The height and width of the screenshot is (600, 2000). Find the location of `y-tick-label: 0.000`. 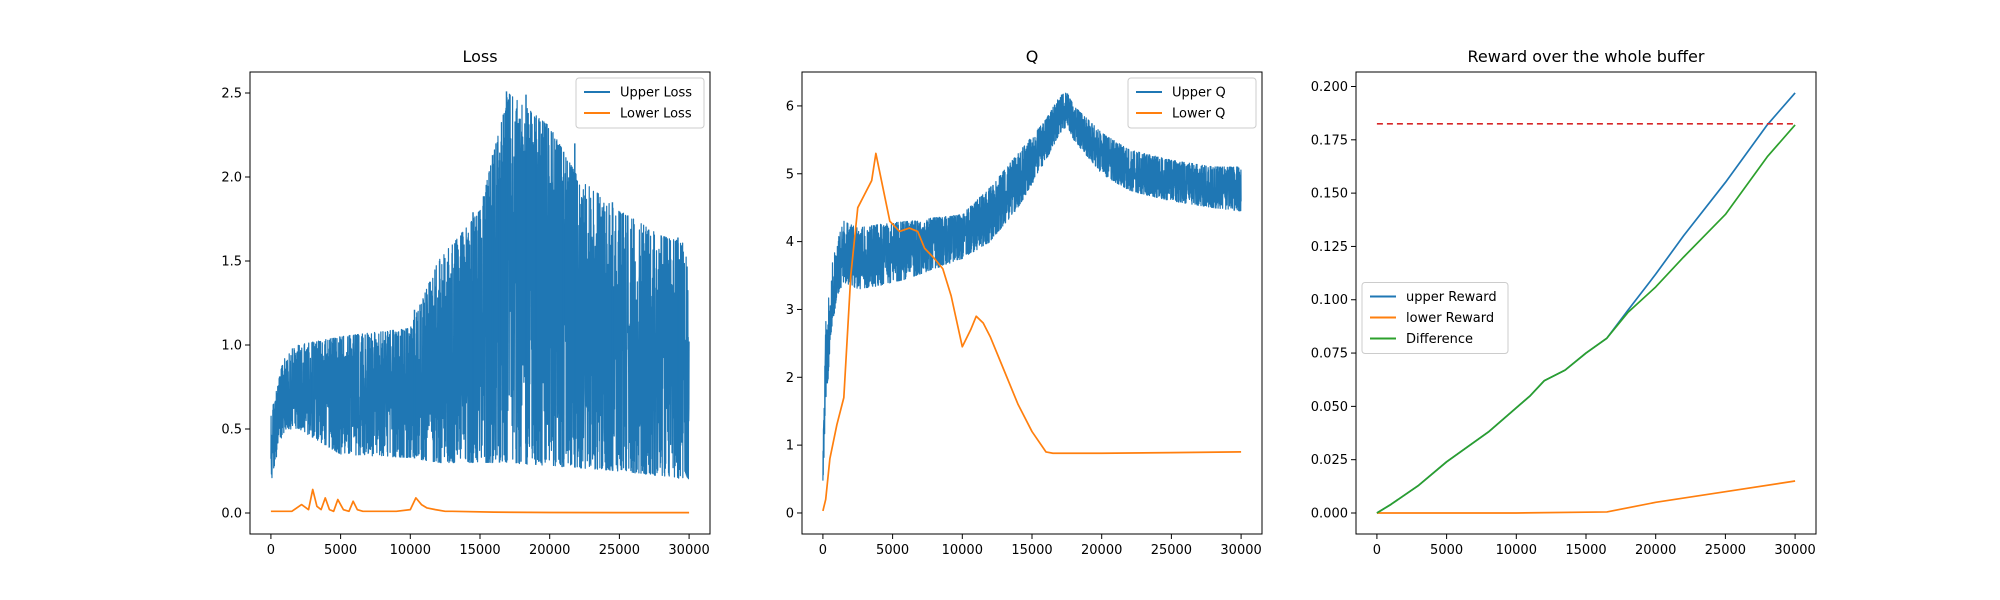

y-tick-label: 0.000 is located at coordinates (1329, 513).